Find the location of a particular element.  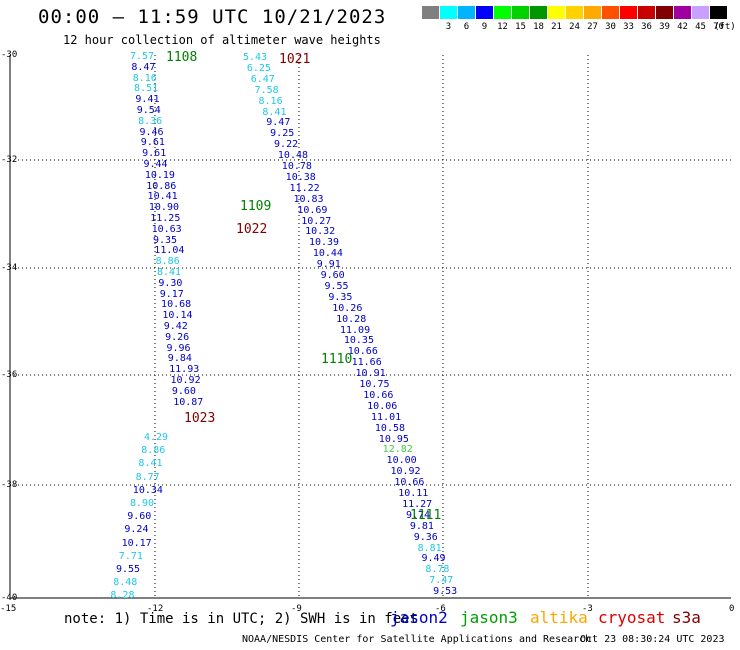

pass-label: 1021 is located at coordinates (295, 59).